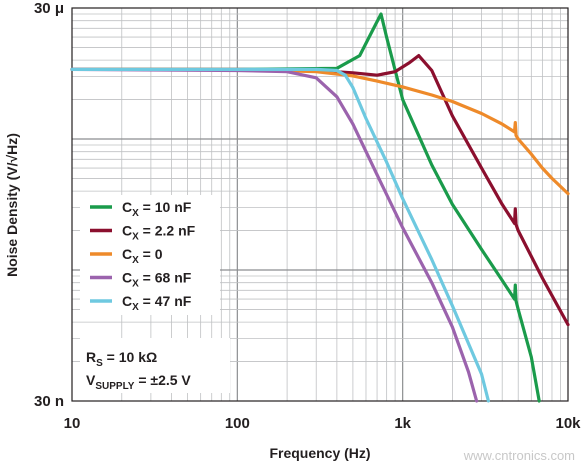 This screenshot has height=466, width=585. What do you see at coordinates (157, 209) in the screenshot?
I see `legend-label-0: CX = 10 nF` at bounding box center [157, 209].